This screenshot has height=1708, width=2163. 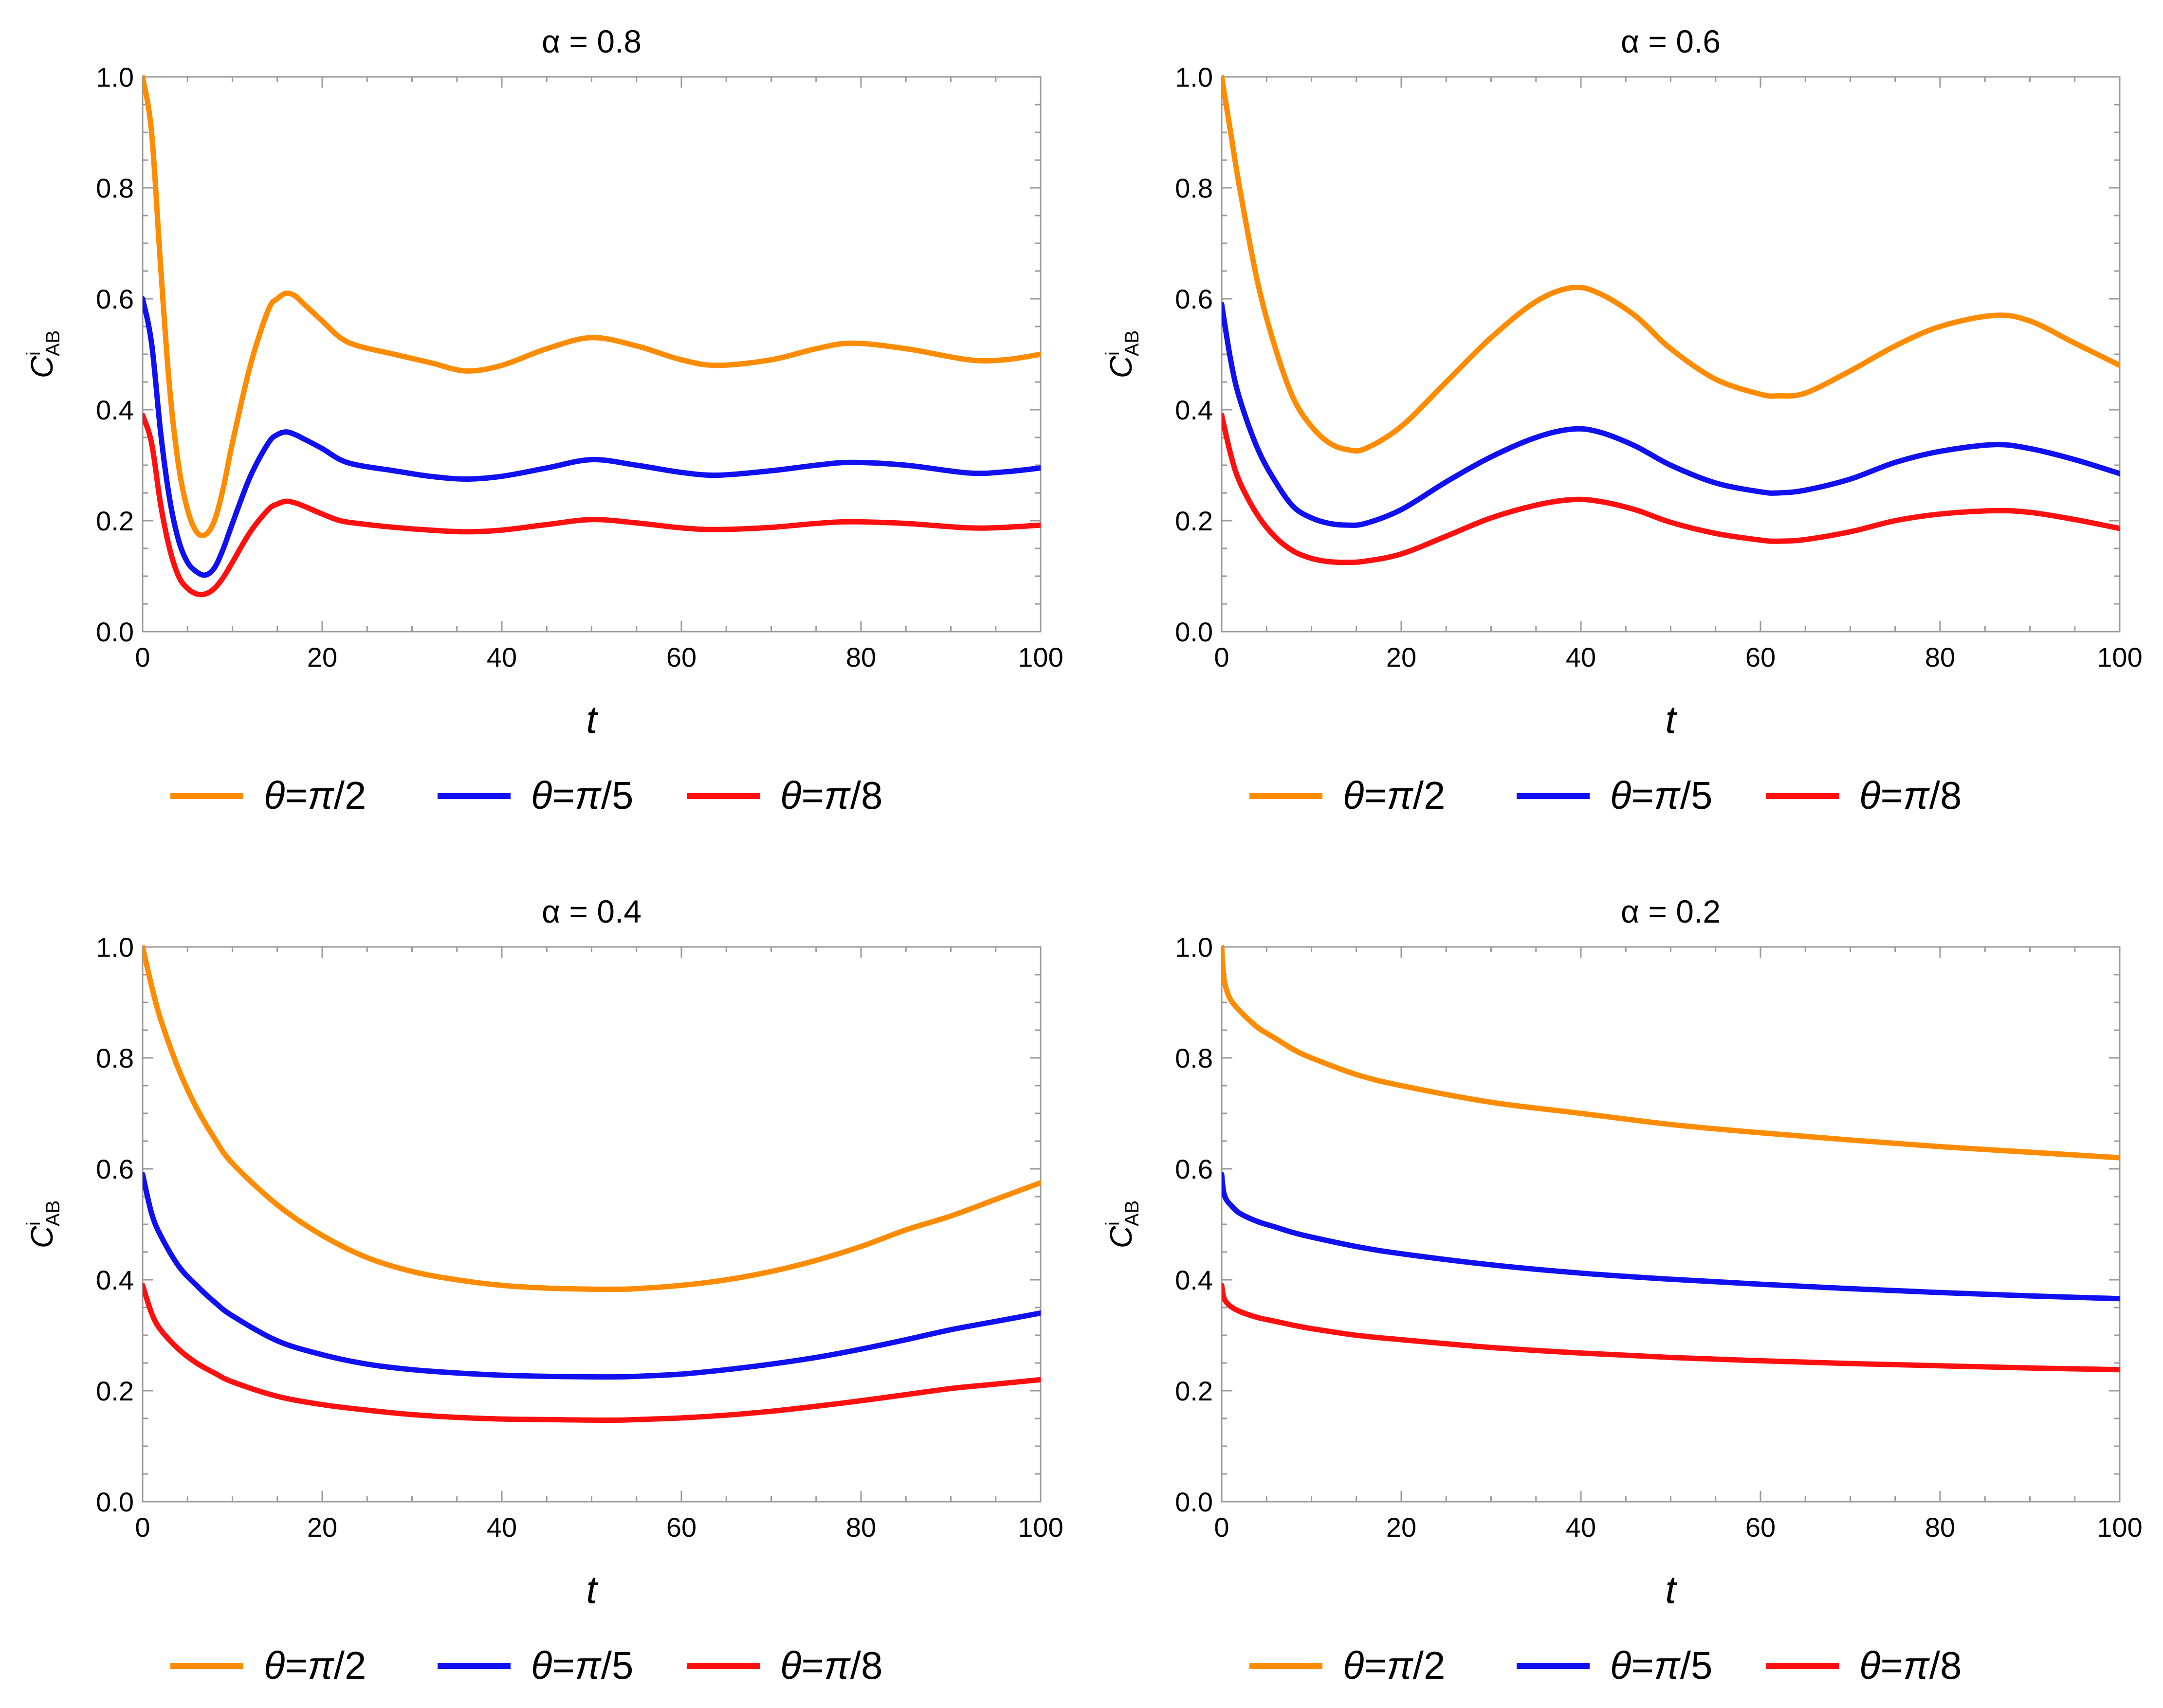 I want to click on chart-title: α = 0.6, so click(x=1671, y=41).